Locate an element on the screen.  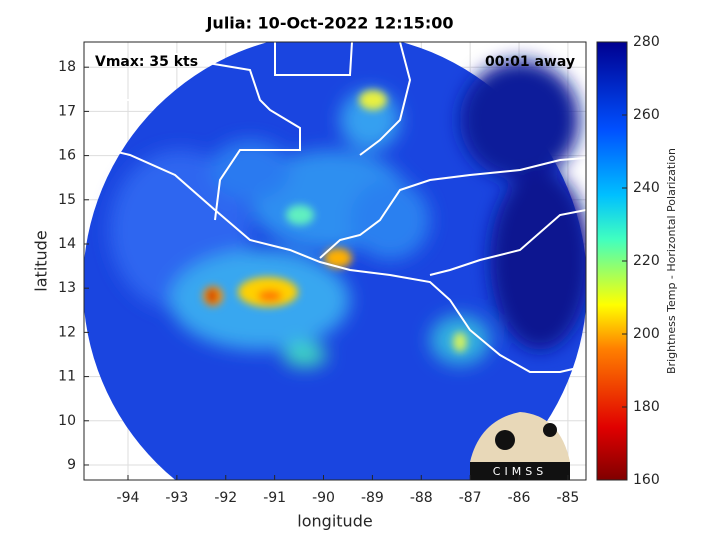
annotation: 00:01 away is located at coordinates (530, 62).